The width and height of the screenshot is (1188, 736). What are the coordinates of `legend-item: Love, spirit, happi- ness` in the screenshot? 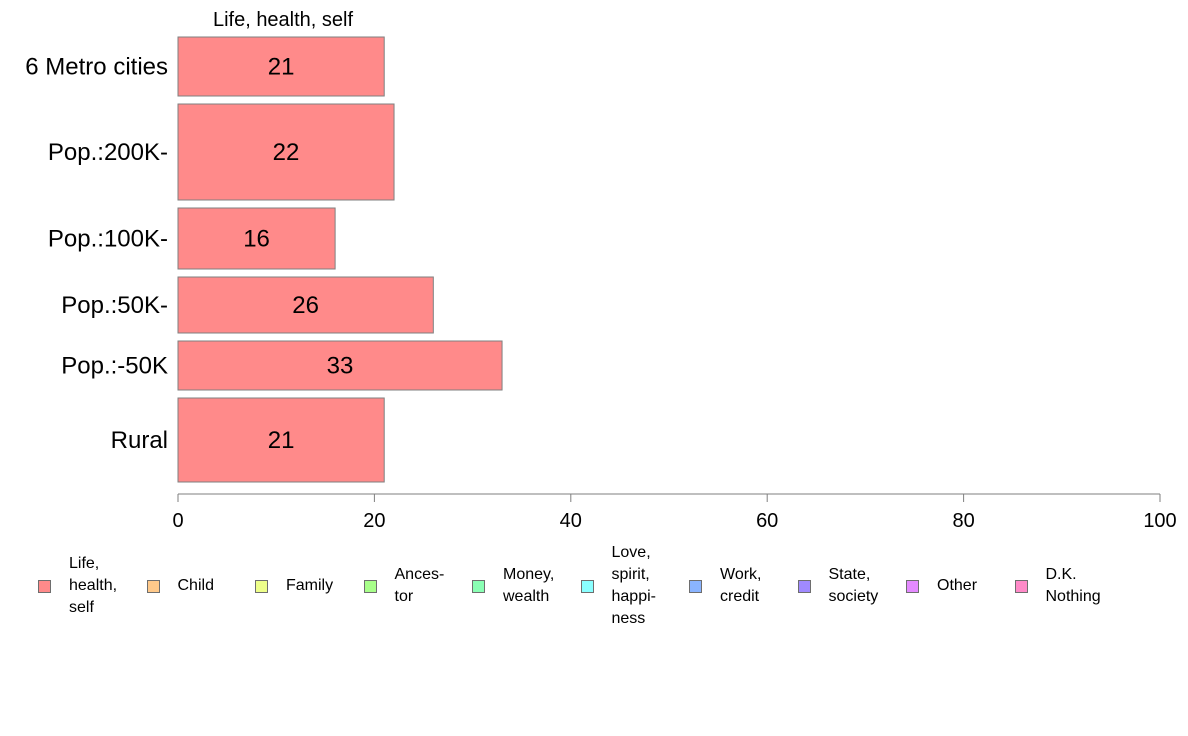 It's located at (618, 586).